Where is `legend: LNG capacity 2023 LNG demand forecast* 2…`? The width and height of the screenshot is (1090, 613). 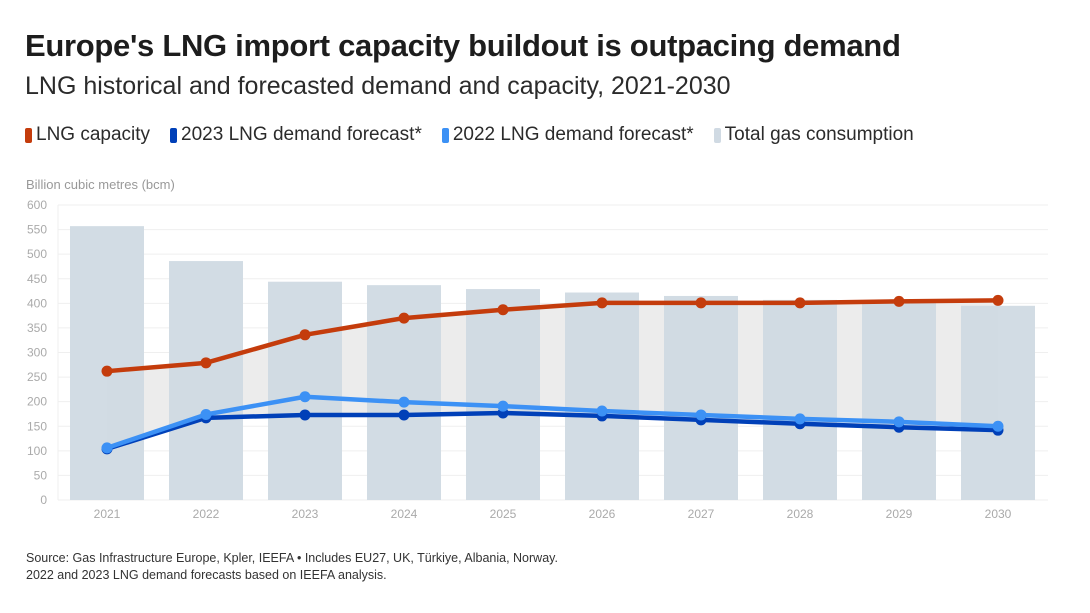
legend: LNG capacity 2023 LNG demand forecast* 2… is located at coordinates (469, 135).